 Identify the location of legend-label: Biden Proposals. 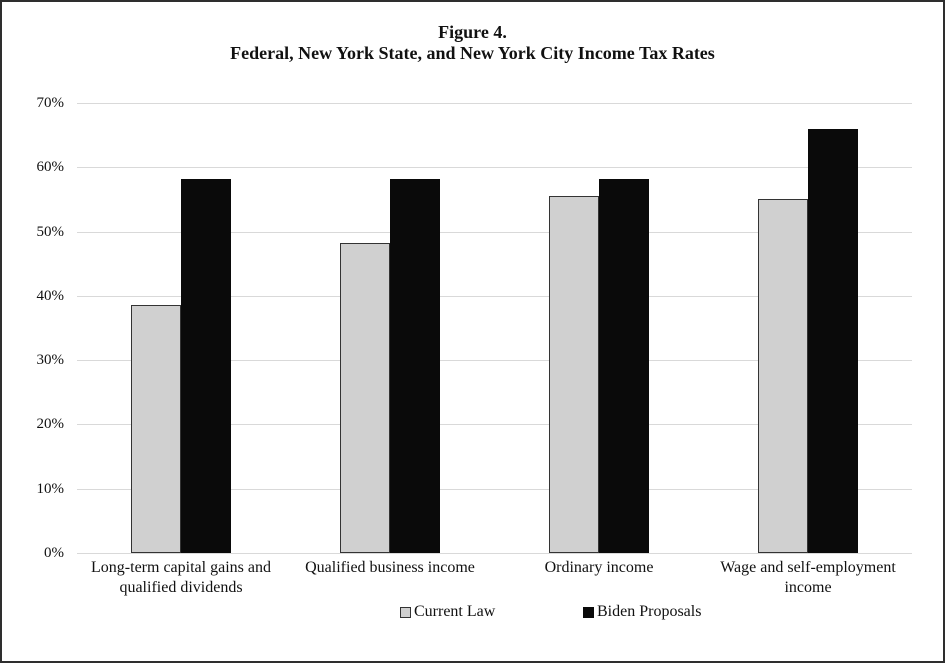
(649, 611).